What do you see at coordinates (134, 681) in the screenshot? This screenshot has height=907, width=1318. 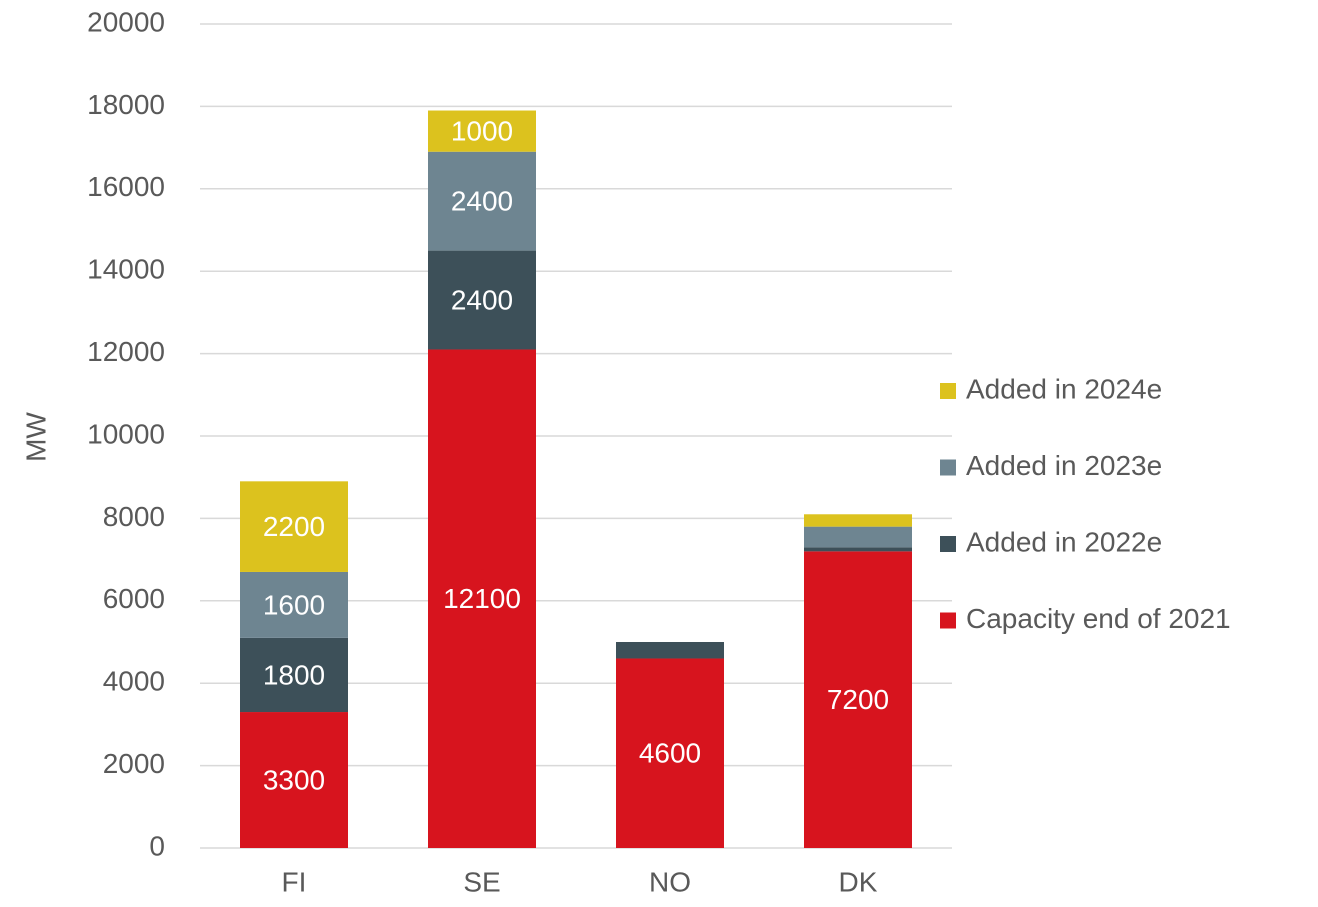 I see `y-tick-label: 4000` at bounding box center [134, 681].